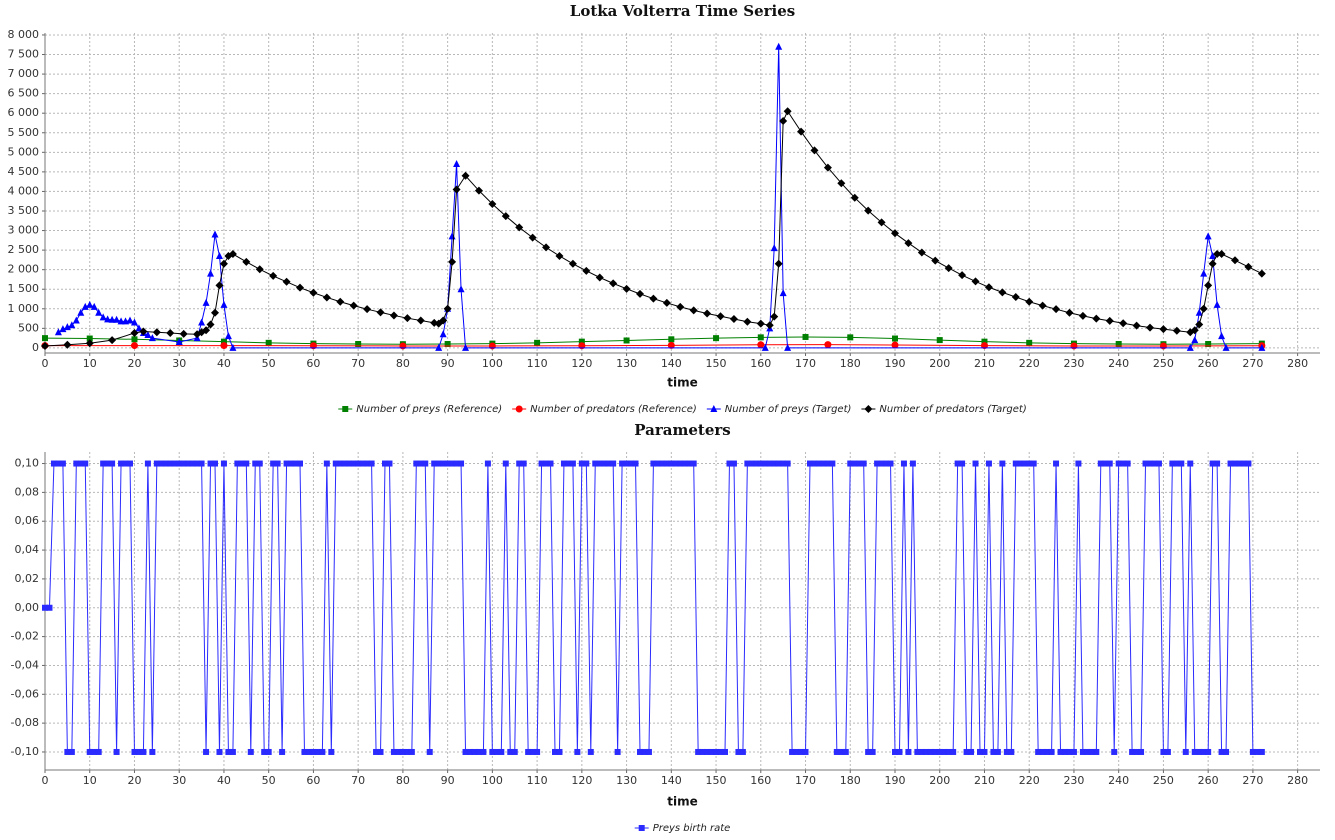 The width and height of the screenshot is (1335, 840). I want to click on y-tick-label: 0,02, so click(27, 578).